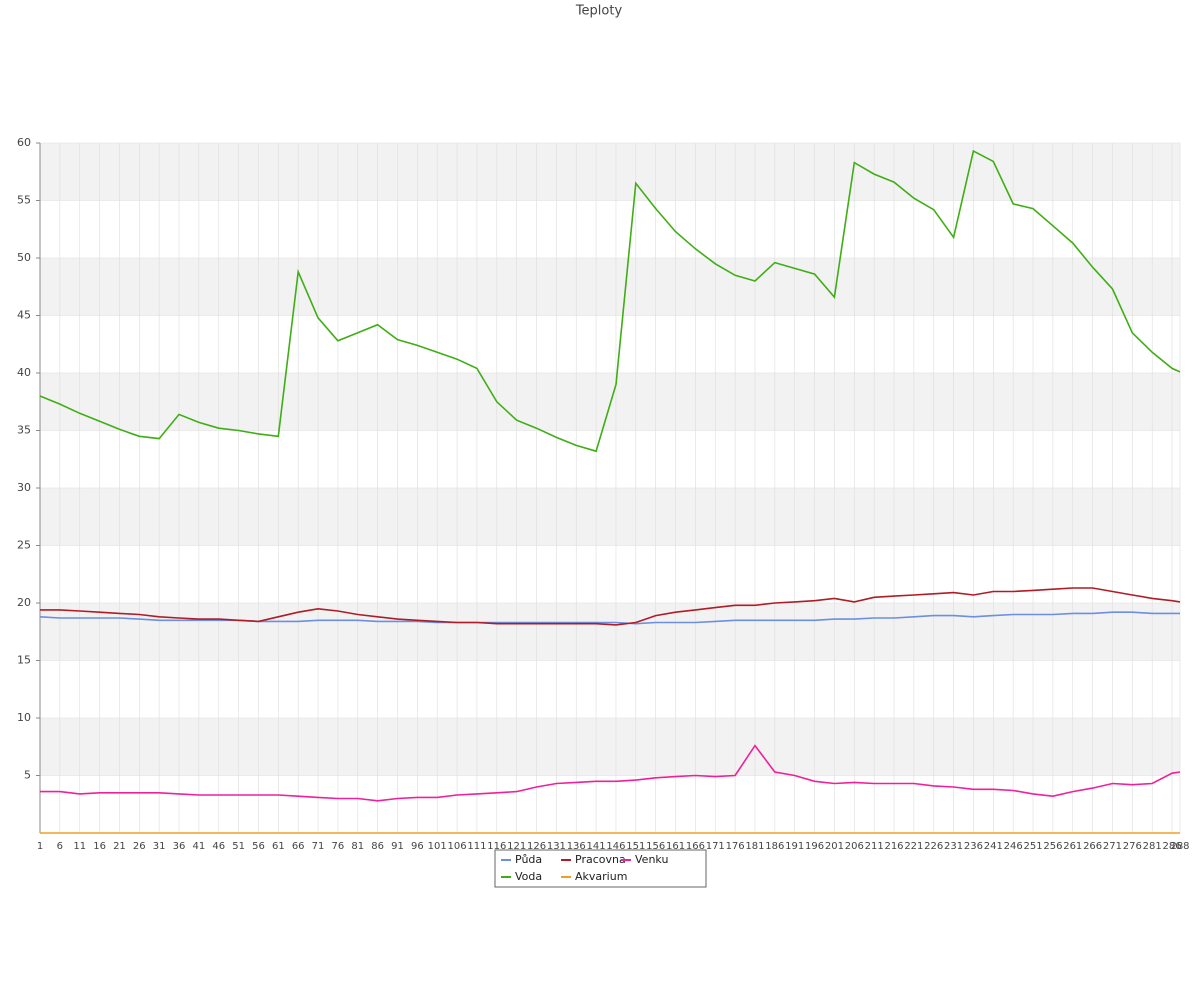 Image resolution: width=1200 pixels, height=1000 pixels. I want to click on x-tick-label: 221, so click(913, 846).